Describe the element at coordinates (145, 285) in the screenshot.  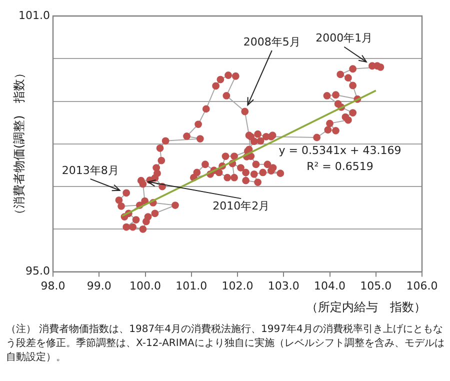
I see `x-tick-label: 100.0` at that location.